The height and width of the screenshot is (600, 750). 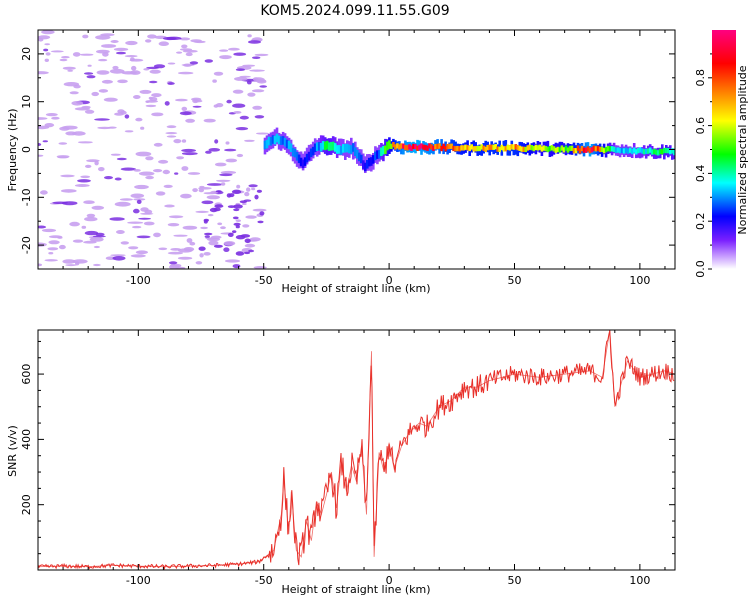 I want to click on spectrogram-x-axis-label: Height of straight line (km), so click(x=355, y=288).